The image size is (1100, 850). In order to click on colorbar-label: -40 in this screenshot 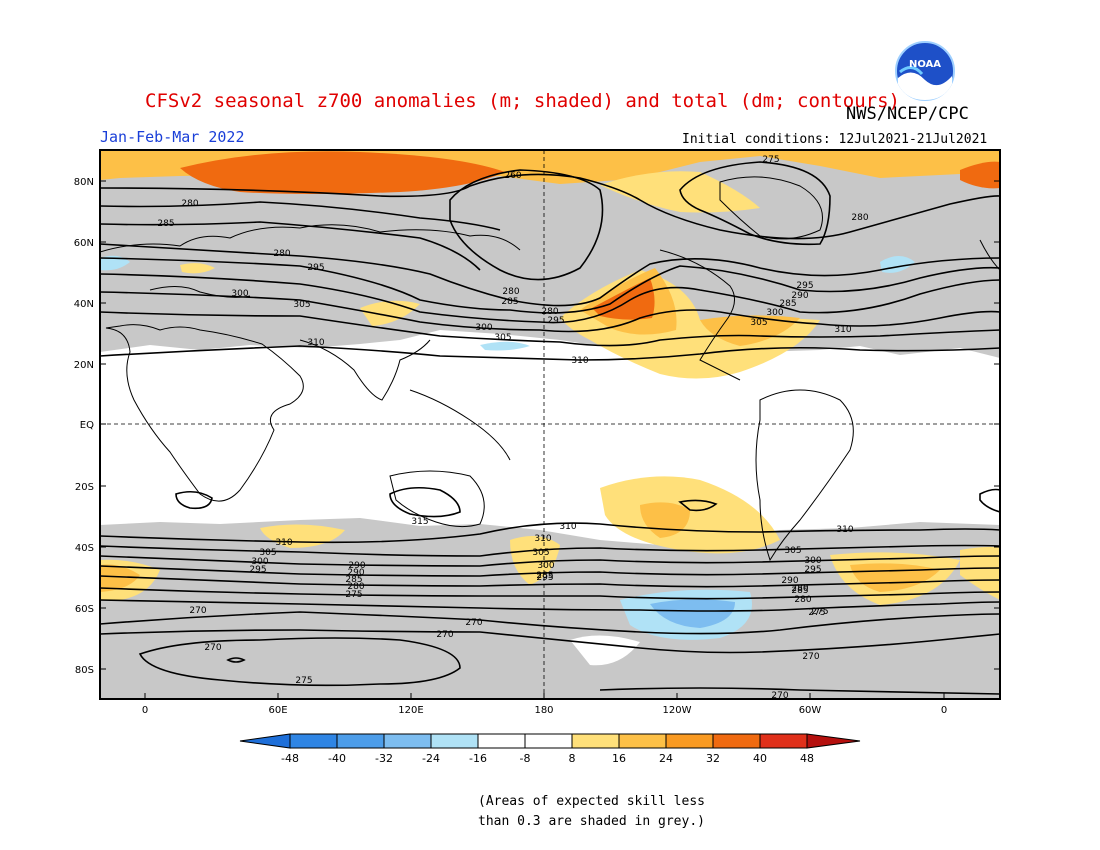, I will do `click(337, 758)`.